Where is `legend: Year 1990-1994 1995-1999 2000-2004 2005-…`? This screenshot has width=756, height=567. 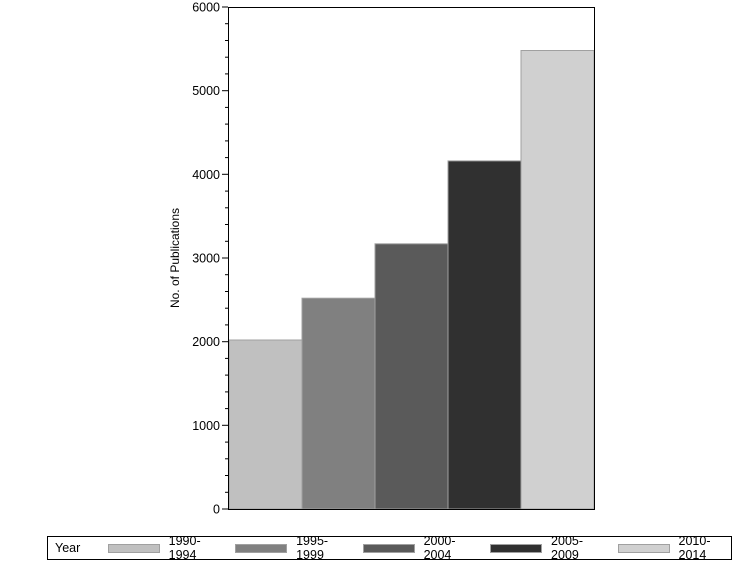
legend: Year 1990-1994 1995-1999 2000-2004 2005-… is located at coordinates (389, 548).